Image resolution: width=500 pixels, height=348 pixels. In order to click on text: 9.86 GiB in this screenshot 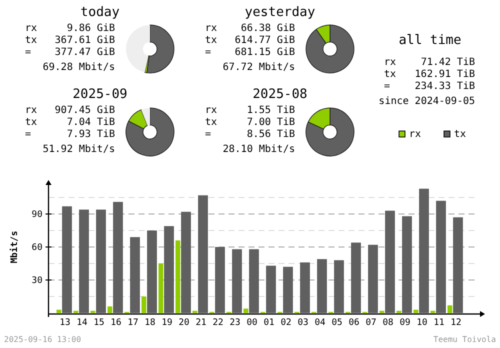, I will do `click(90, 28)`.